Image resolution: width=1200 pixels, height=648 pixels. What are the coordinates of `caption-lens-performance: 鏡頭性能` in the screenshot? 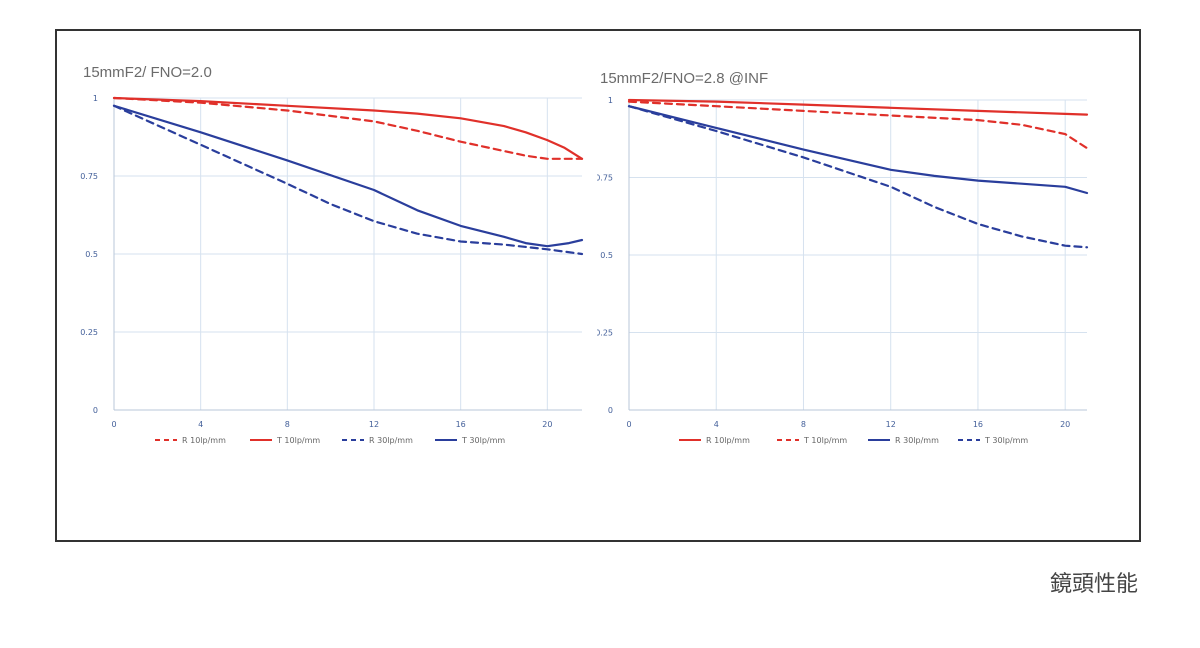 It's located at (1093, 584).